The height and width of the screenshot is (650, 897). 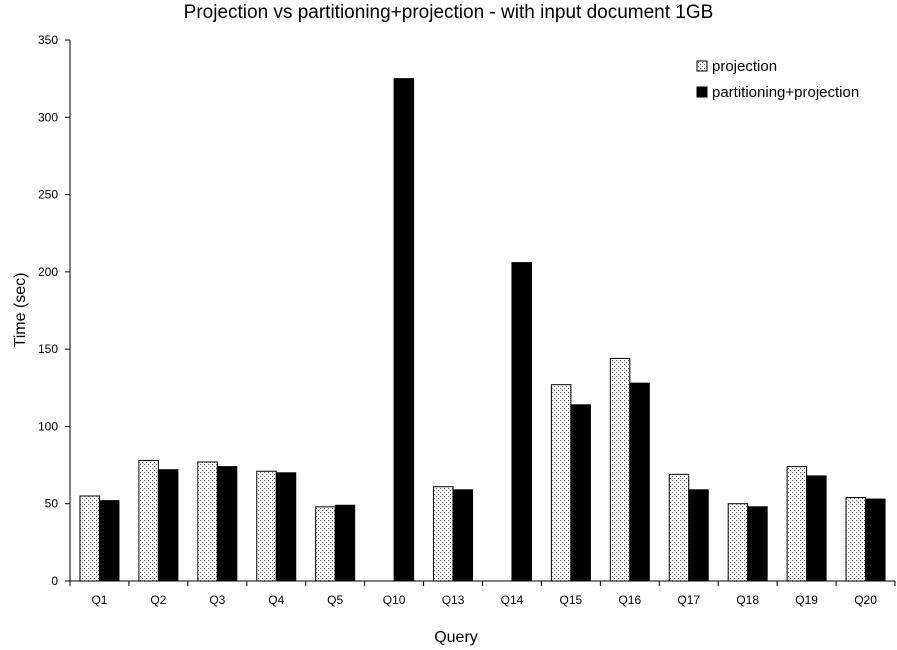 What do you see at coordinates (158, 600) in the screenshot?
I see `x-tick-label: Q2` at bounding box center [158, 600].